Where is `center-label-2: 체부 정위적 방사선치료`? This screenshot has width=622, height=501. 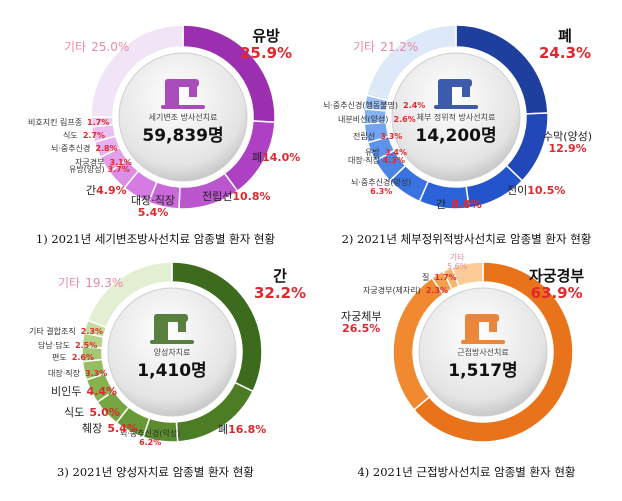 center-label-2: 체부 정위적 방사선치료 is located at coordinates (456, 117).